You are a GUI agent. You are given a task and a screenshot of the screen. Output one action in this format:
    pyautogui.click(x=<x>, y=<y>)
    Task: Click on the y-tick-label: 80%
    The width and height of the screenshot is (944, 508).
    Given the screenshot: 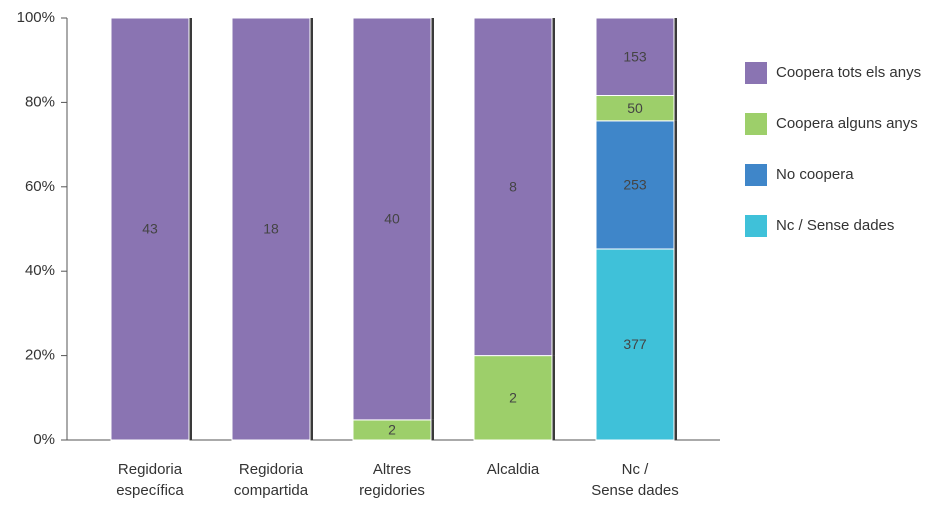 What is the action you would take?
    pyautogui.click(x=40, y=101)
    